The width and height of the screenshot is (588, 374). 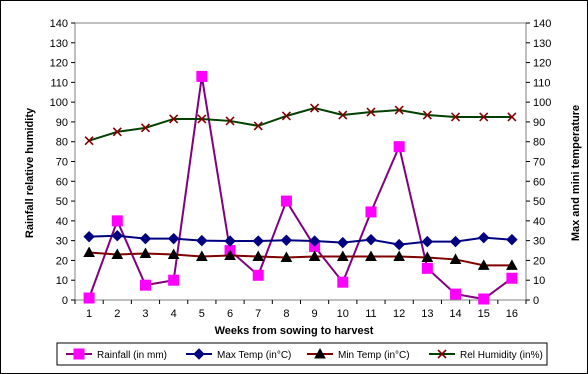 I want to click on rainfall-legend-marker, so click(x=79, y=354).